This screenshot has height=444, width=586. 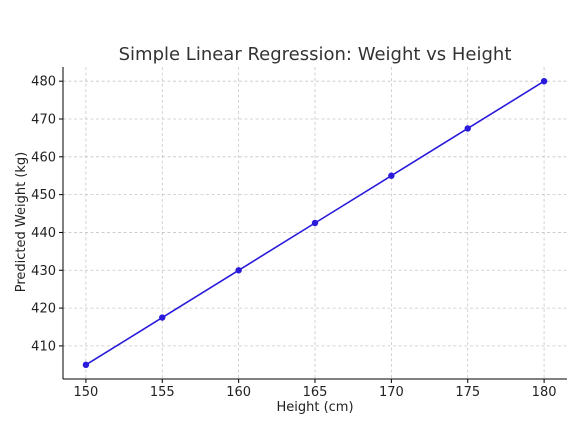 I want to click on x-axis-ticks: 150 155 160 165 170 175 180, so click(x=315, y=389).